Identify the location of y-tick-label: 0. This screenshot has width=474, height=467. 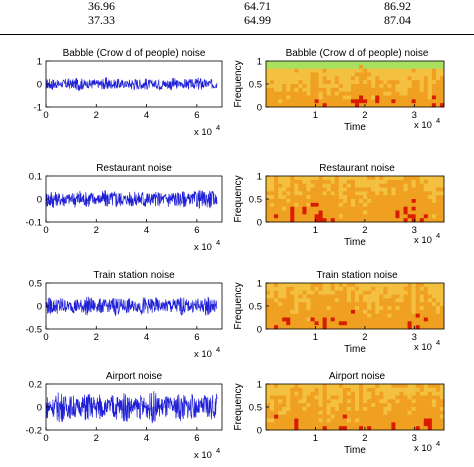
(259, 330).